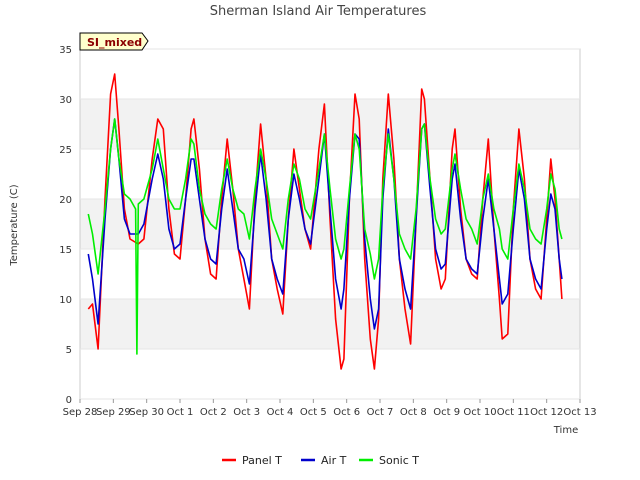 This screenshot has height=480, width=640. I want to click on legend-label-panel-t: Panel T, so click(262, 460).